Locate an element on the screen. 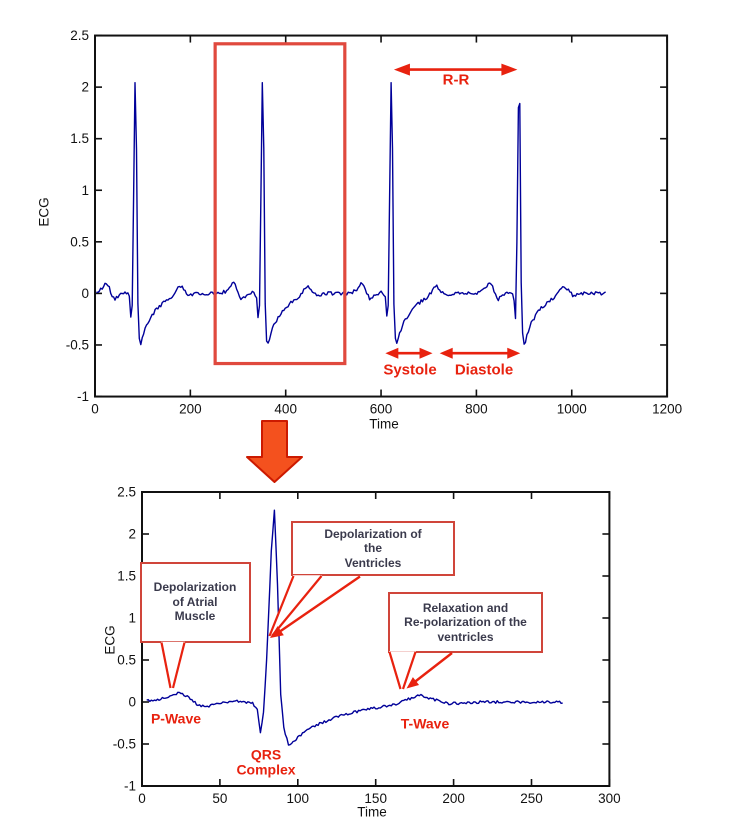 Image resolution: width=737 pixels, height=828 pixels. svg-text: 1000 is located at coordinates (572, 409).